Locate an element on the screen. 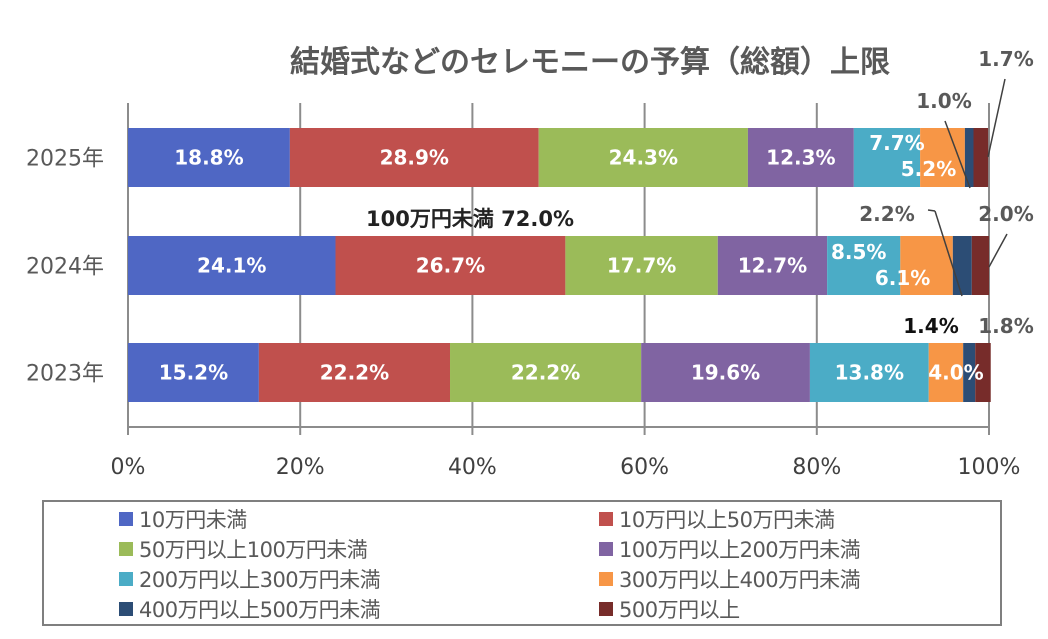  category-label: 2024年 is located at coordinates (65, 267).